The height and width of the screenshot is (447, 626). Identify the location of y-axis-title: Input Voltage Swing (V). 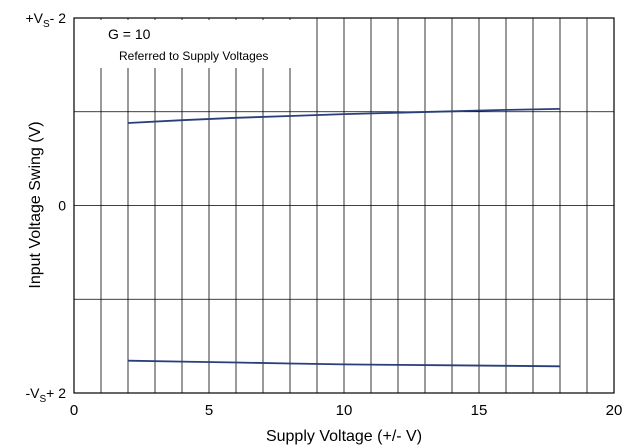
(35, 204).